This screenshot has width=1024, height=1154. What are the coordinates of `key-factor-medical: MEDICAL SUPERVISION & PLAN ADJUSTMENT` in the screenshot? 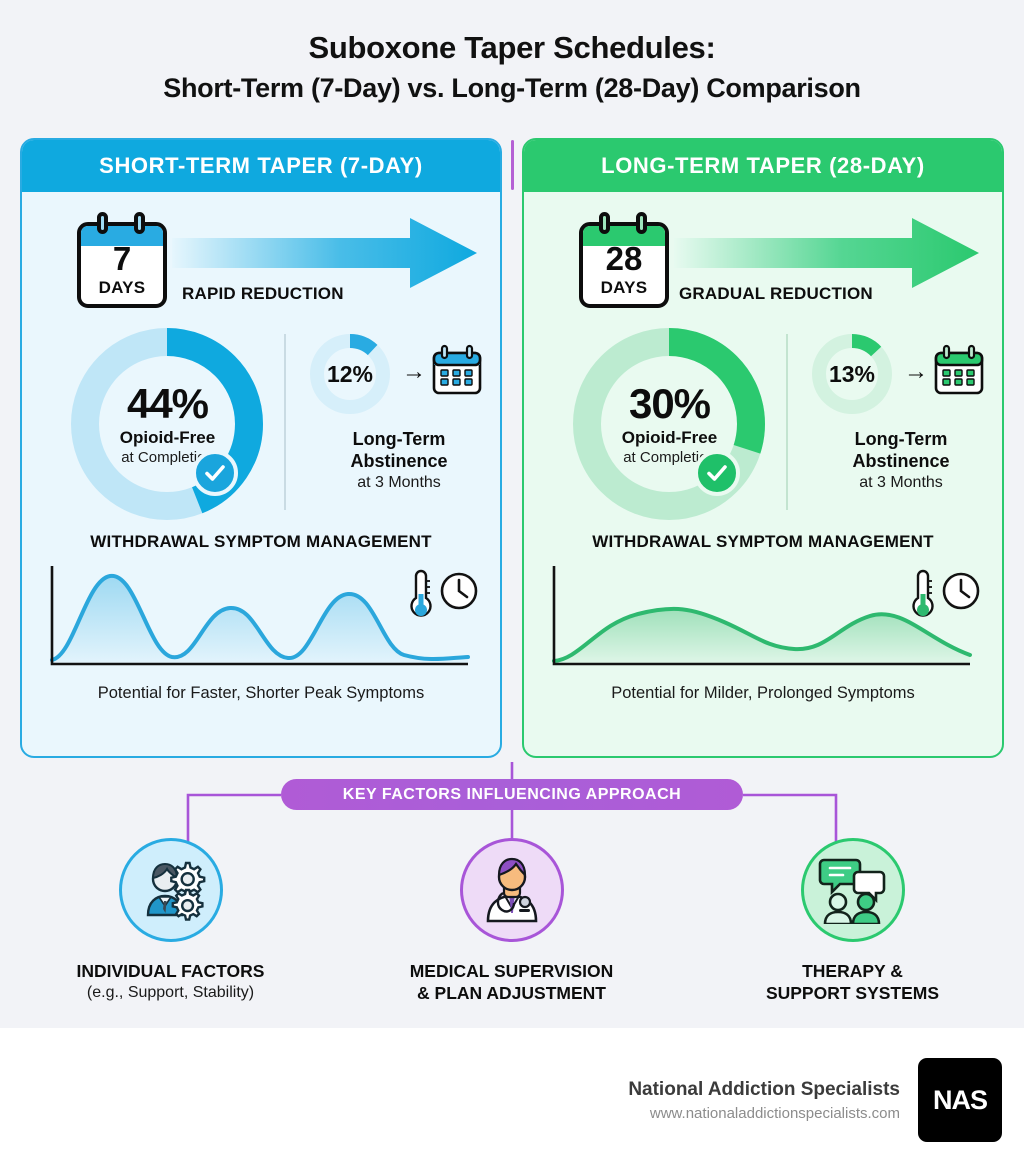 It's located at (511, 921).